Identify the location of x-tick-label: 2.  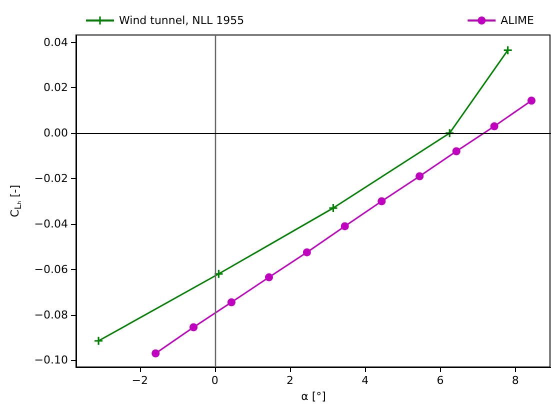
(290, 380).